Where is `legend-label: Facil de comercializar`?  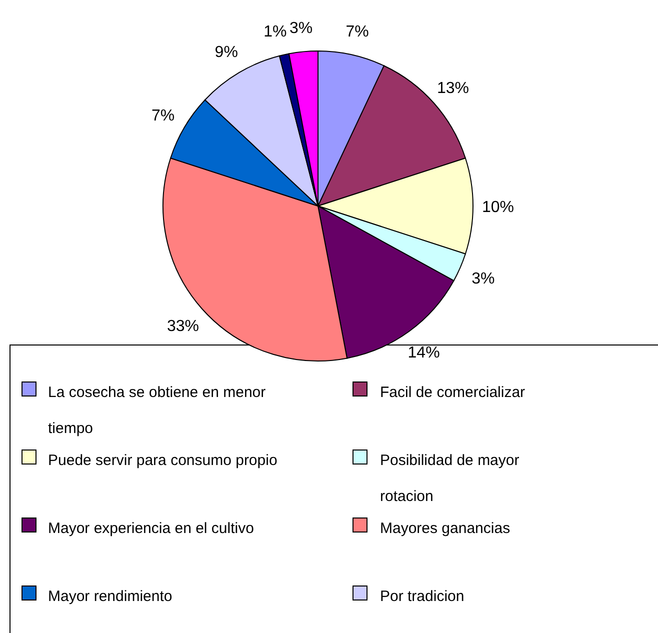 legend-label: Facil de comercializar is located at coordinates (453, 392).